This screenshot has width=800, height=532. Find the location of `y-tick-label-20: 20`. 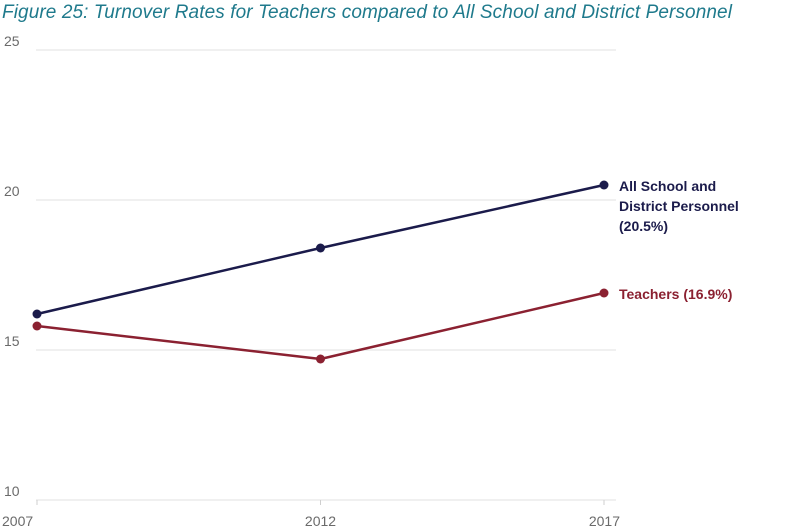

y-tick-label-20: 20 is located at coordinates (12, 191).